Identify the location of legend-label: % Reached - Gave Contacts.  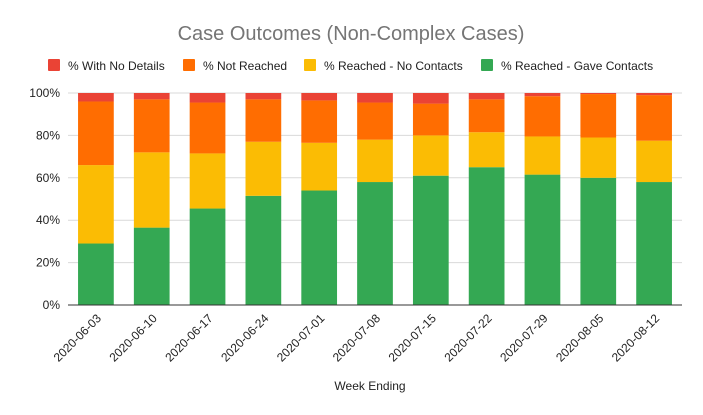
(577, 66).